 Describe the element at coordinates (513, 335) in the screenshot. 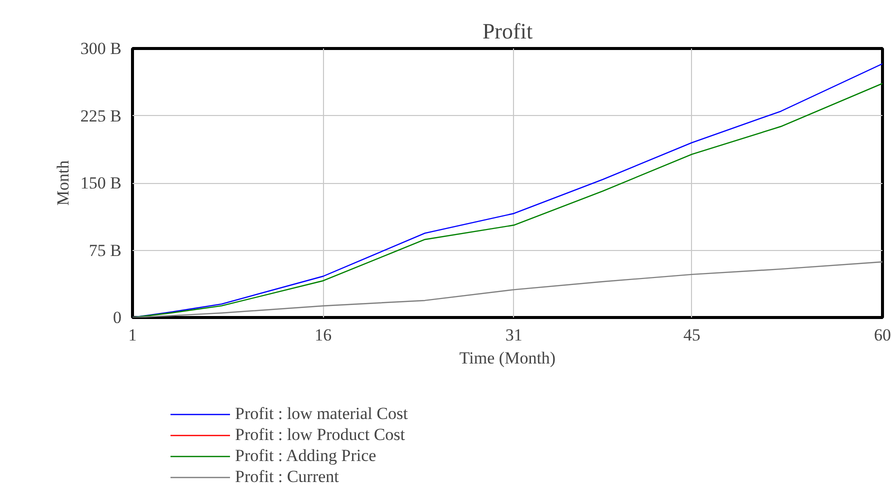

I see `x-tick-label: 31` at that location.